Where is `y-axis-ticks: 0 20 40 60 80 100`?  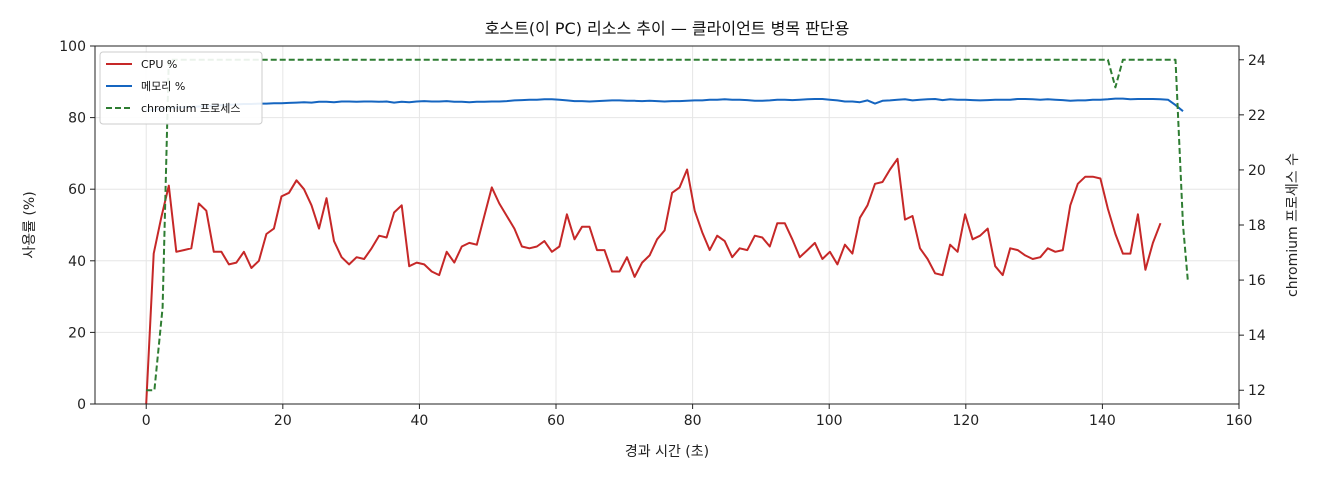
y-axis-ticks: 0 20 40 60 80 100 is located at coordinates (77, 226).